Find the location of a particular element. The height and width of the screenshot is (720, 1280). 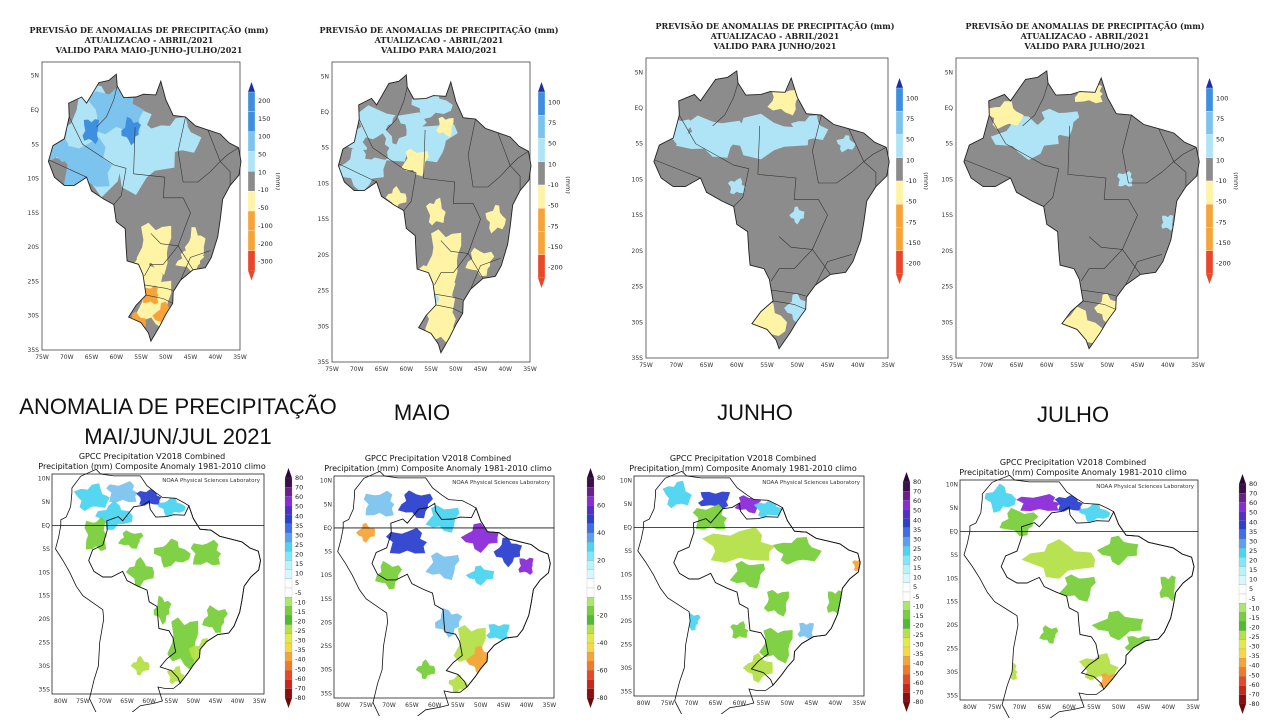

lat-label: 10S is located at coordinates (34, 179).